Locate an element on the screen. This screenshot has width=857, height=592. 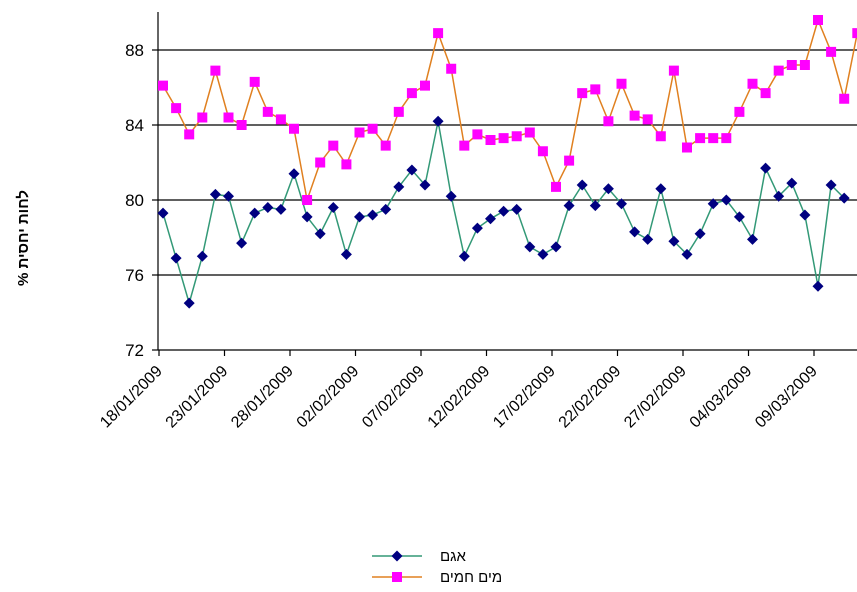
x-tick-label: 04/03/2009 is located at coordinates (721, 397).